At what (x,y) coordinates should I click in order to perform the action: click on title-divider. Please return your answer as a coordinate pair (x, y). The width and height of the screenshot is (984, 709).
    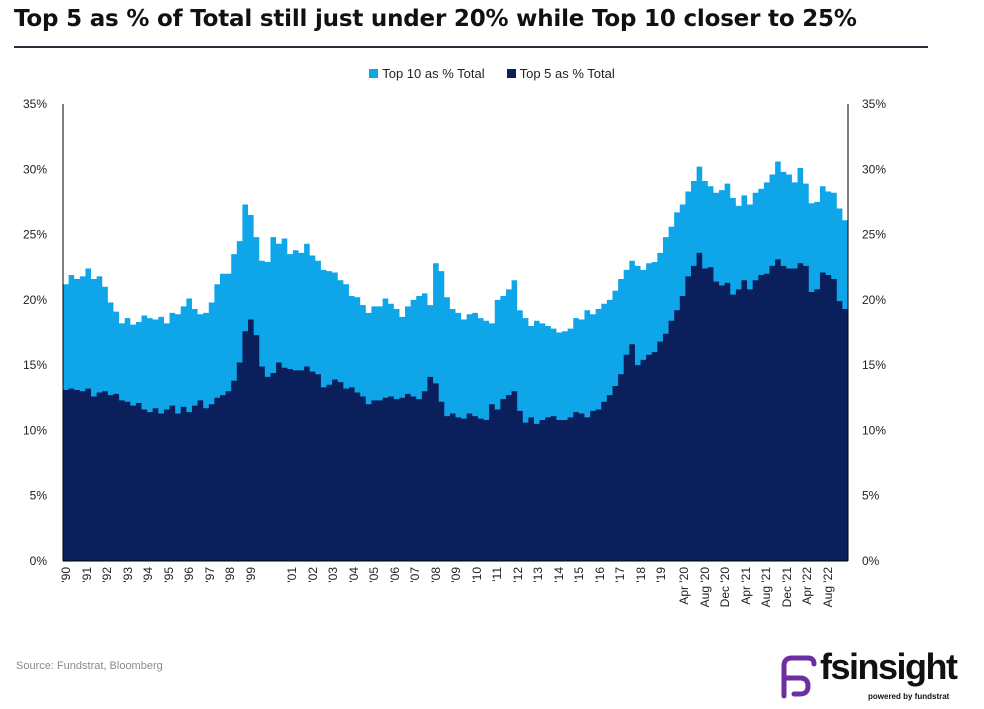
    Looking at the image, I should click on (471, 47).